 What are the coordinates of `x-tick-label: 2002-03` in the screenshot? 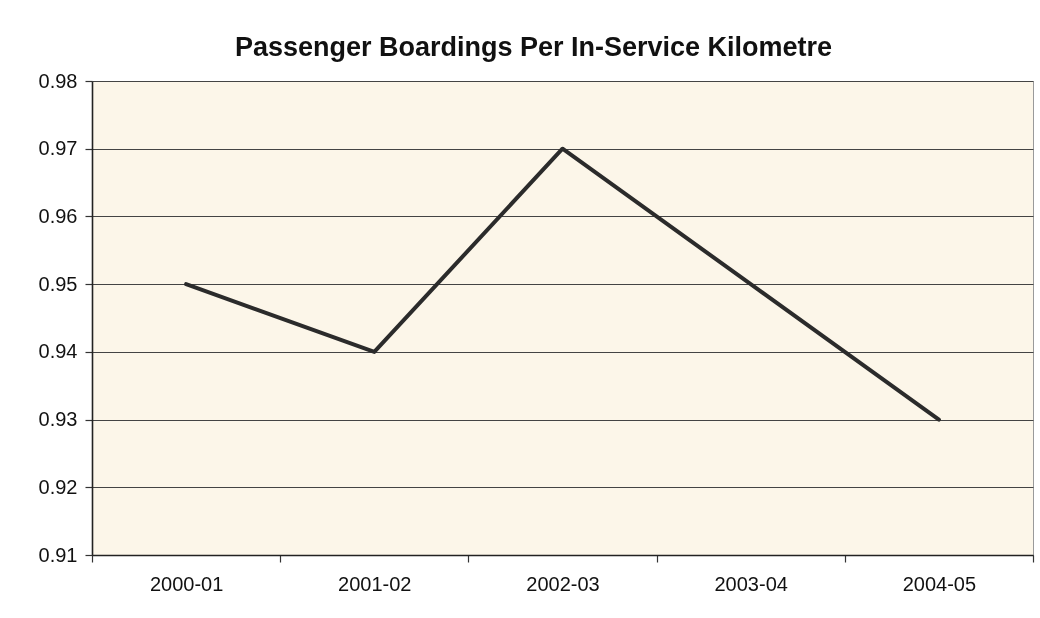 It's located at (563, 583).